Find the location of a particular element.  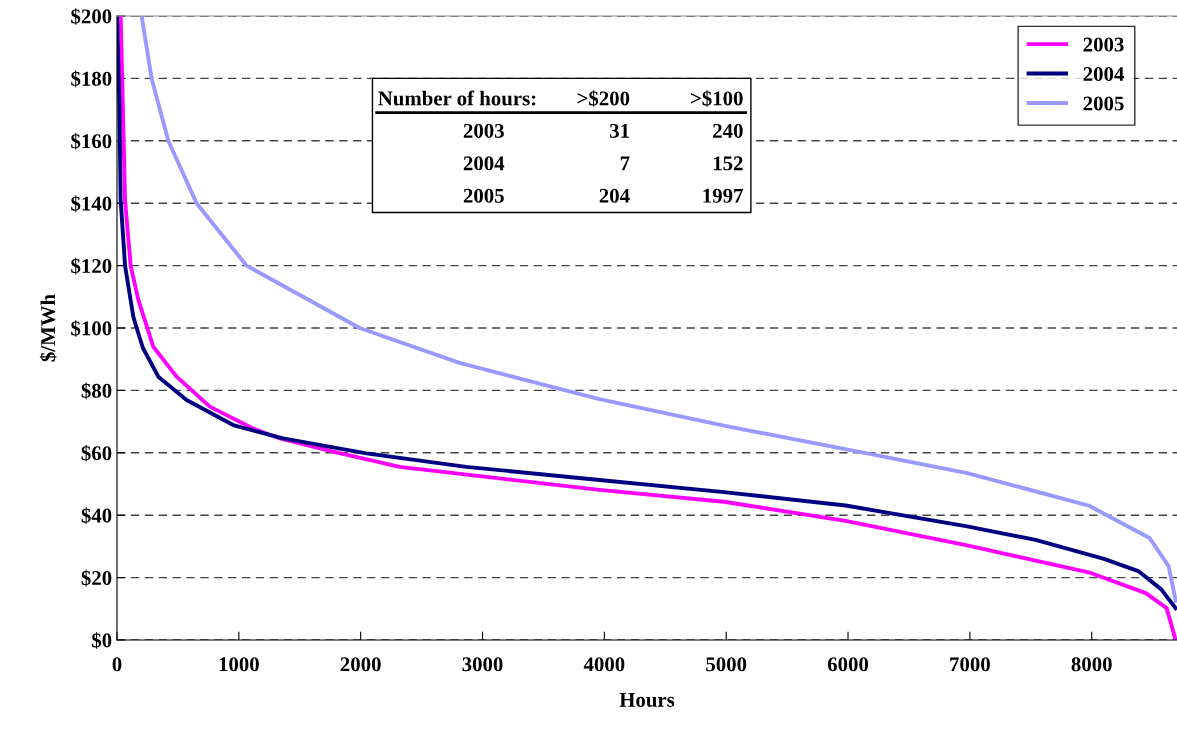

x-tick-label: 4000 is located at coordinates (604, 664).